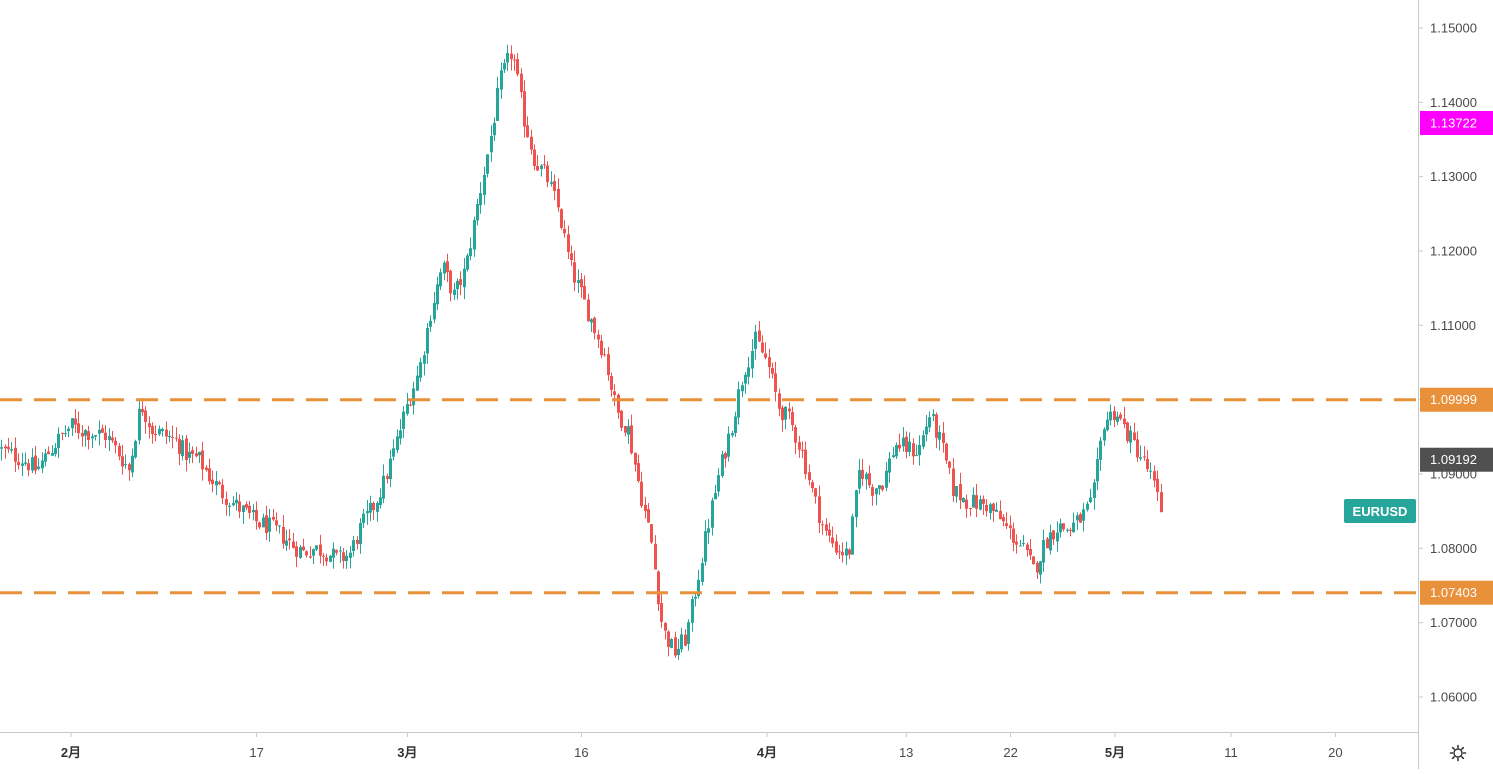  What do you see at coordinates (1453, 622) in the screenshot?
I see `y-tick-label: 1.07000` at bounding box center [1453, 622].